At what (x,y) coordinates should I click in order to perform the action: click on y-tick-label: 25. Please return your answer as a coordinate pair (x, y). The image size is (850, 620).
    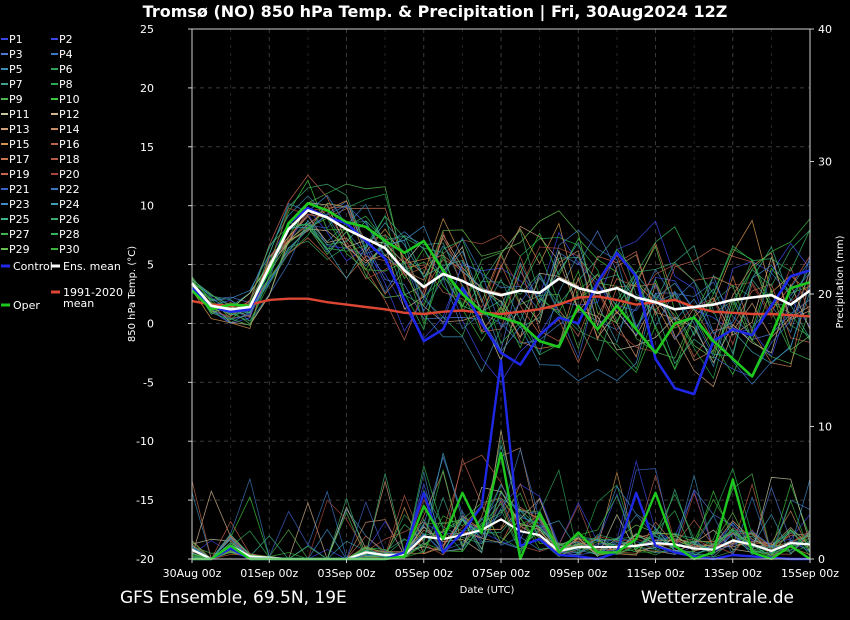
    Looking at the image, I should click on (147, 29).